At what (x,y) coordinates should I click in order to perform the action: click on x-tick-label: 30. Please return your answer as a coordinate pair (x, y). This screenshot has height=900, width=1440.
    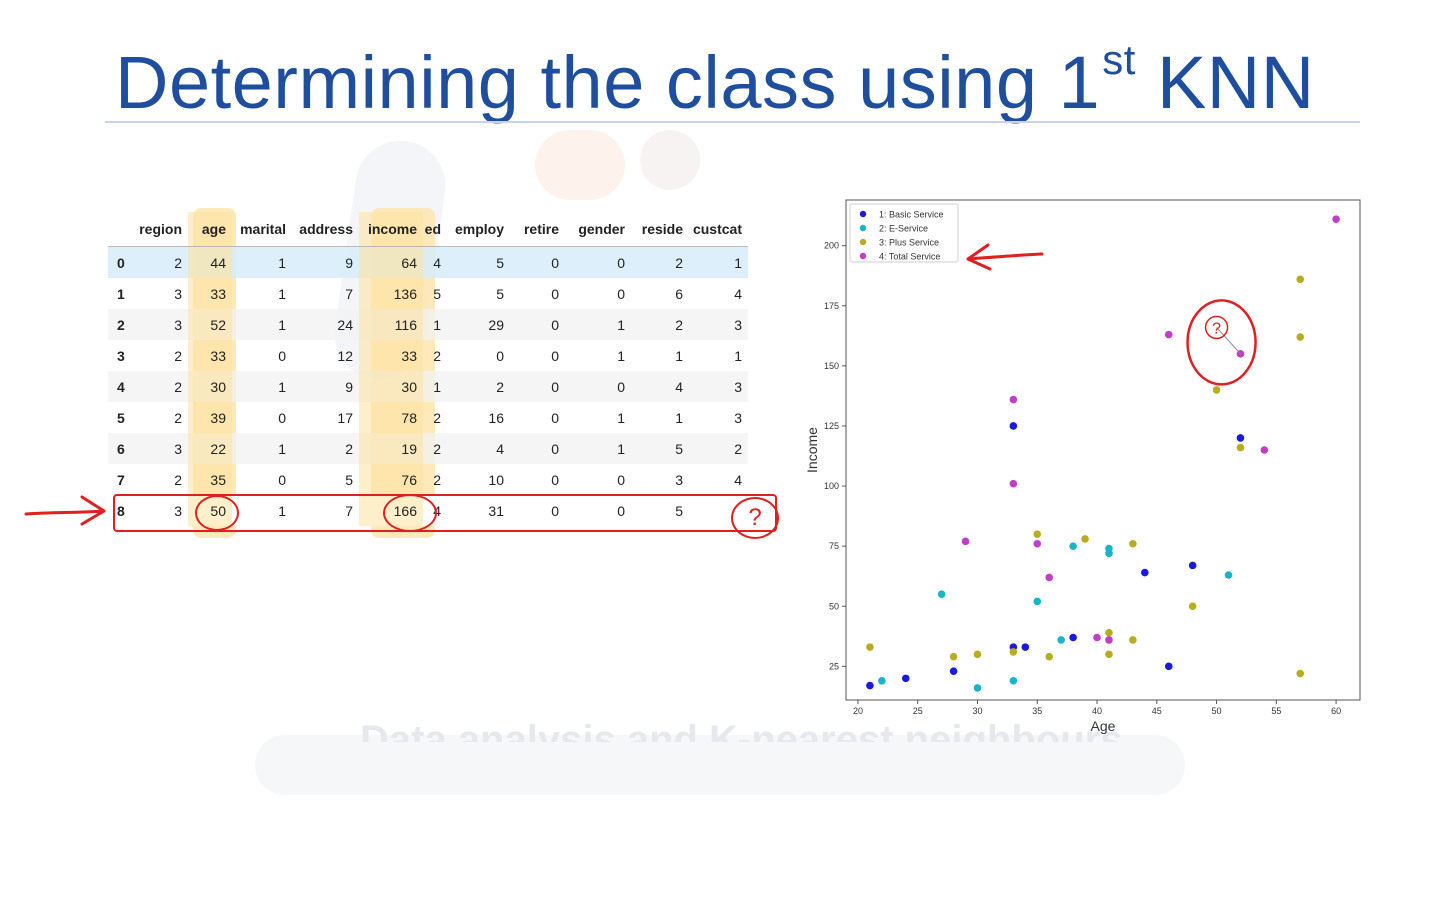
    Looking at the image, I should click on (977, 711).